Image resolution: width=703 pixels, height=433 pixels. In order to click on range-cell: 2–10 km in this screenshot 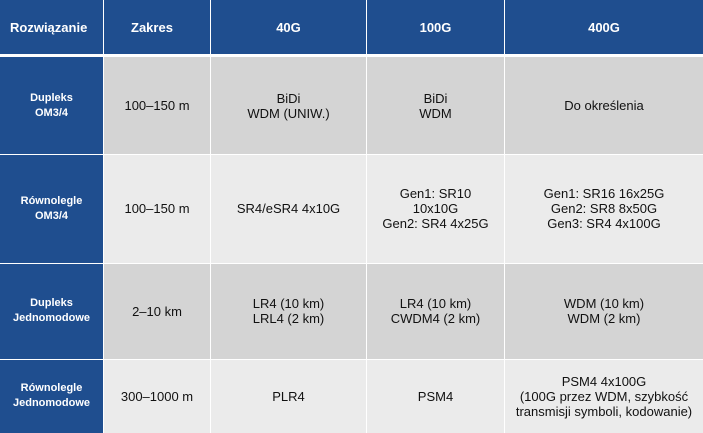, I will do `click(157, 311)`.